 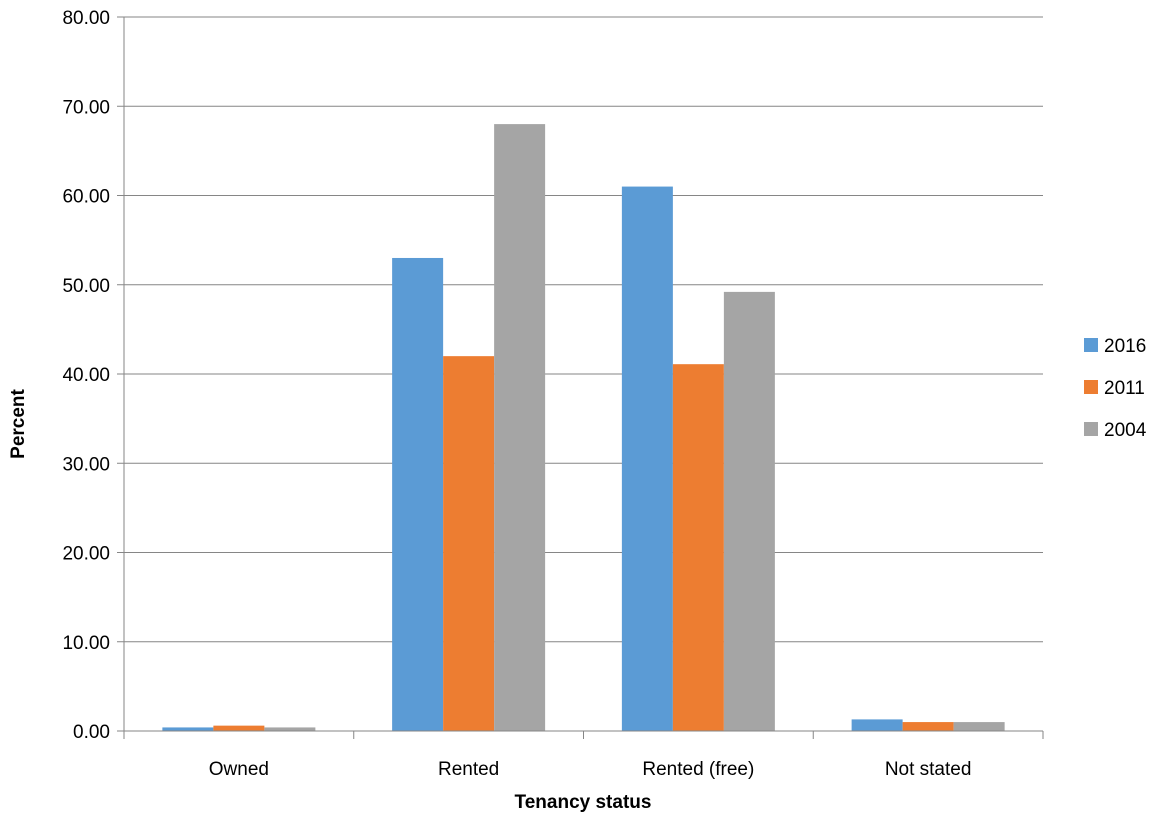 I want to click on legend-label: 2016, so click(x=1125, y=346).